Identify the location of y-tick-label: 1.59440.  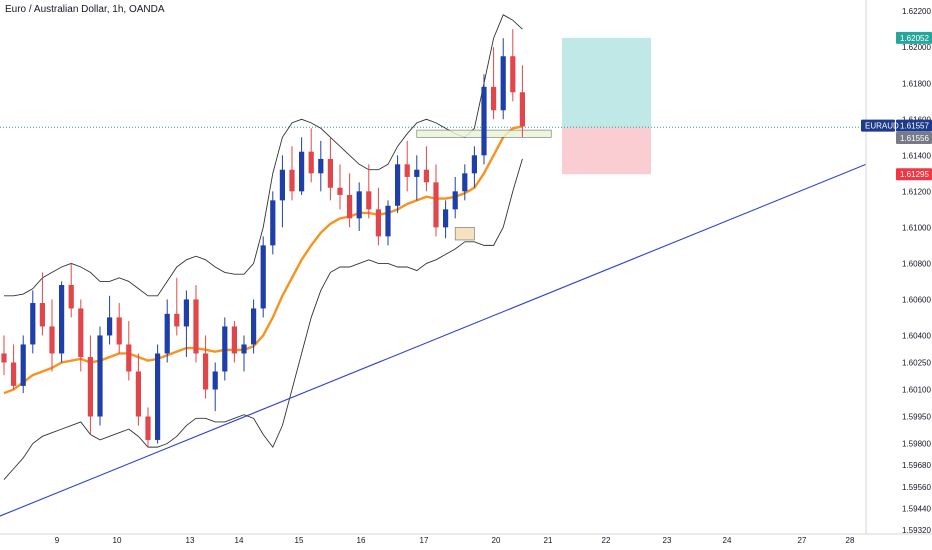
(916, 508).